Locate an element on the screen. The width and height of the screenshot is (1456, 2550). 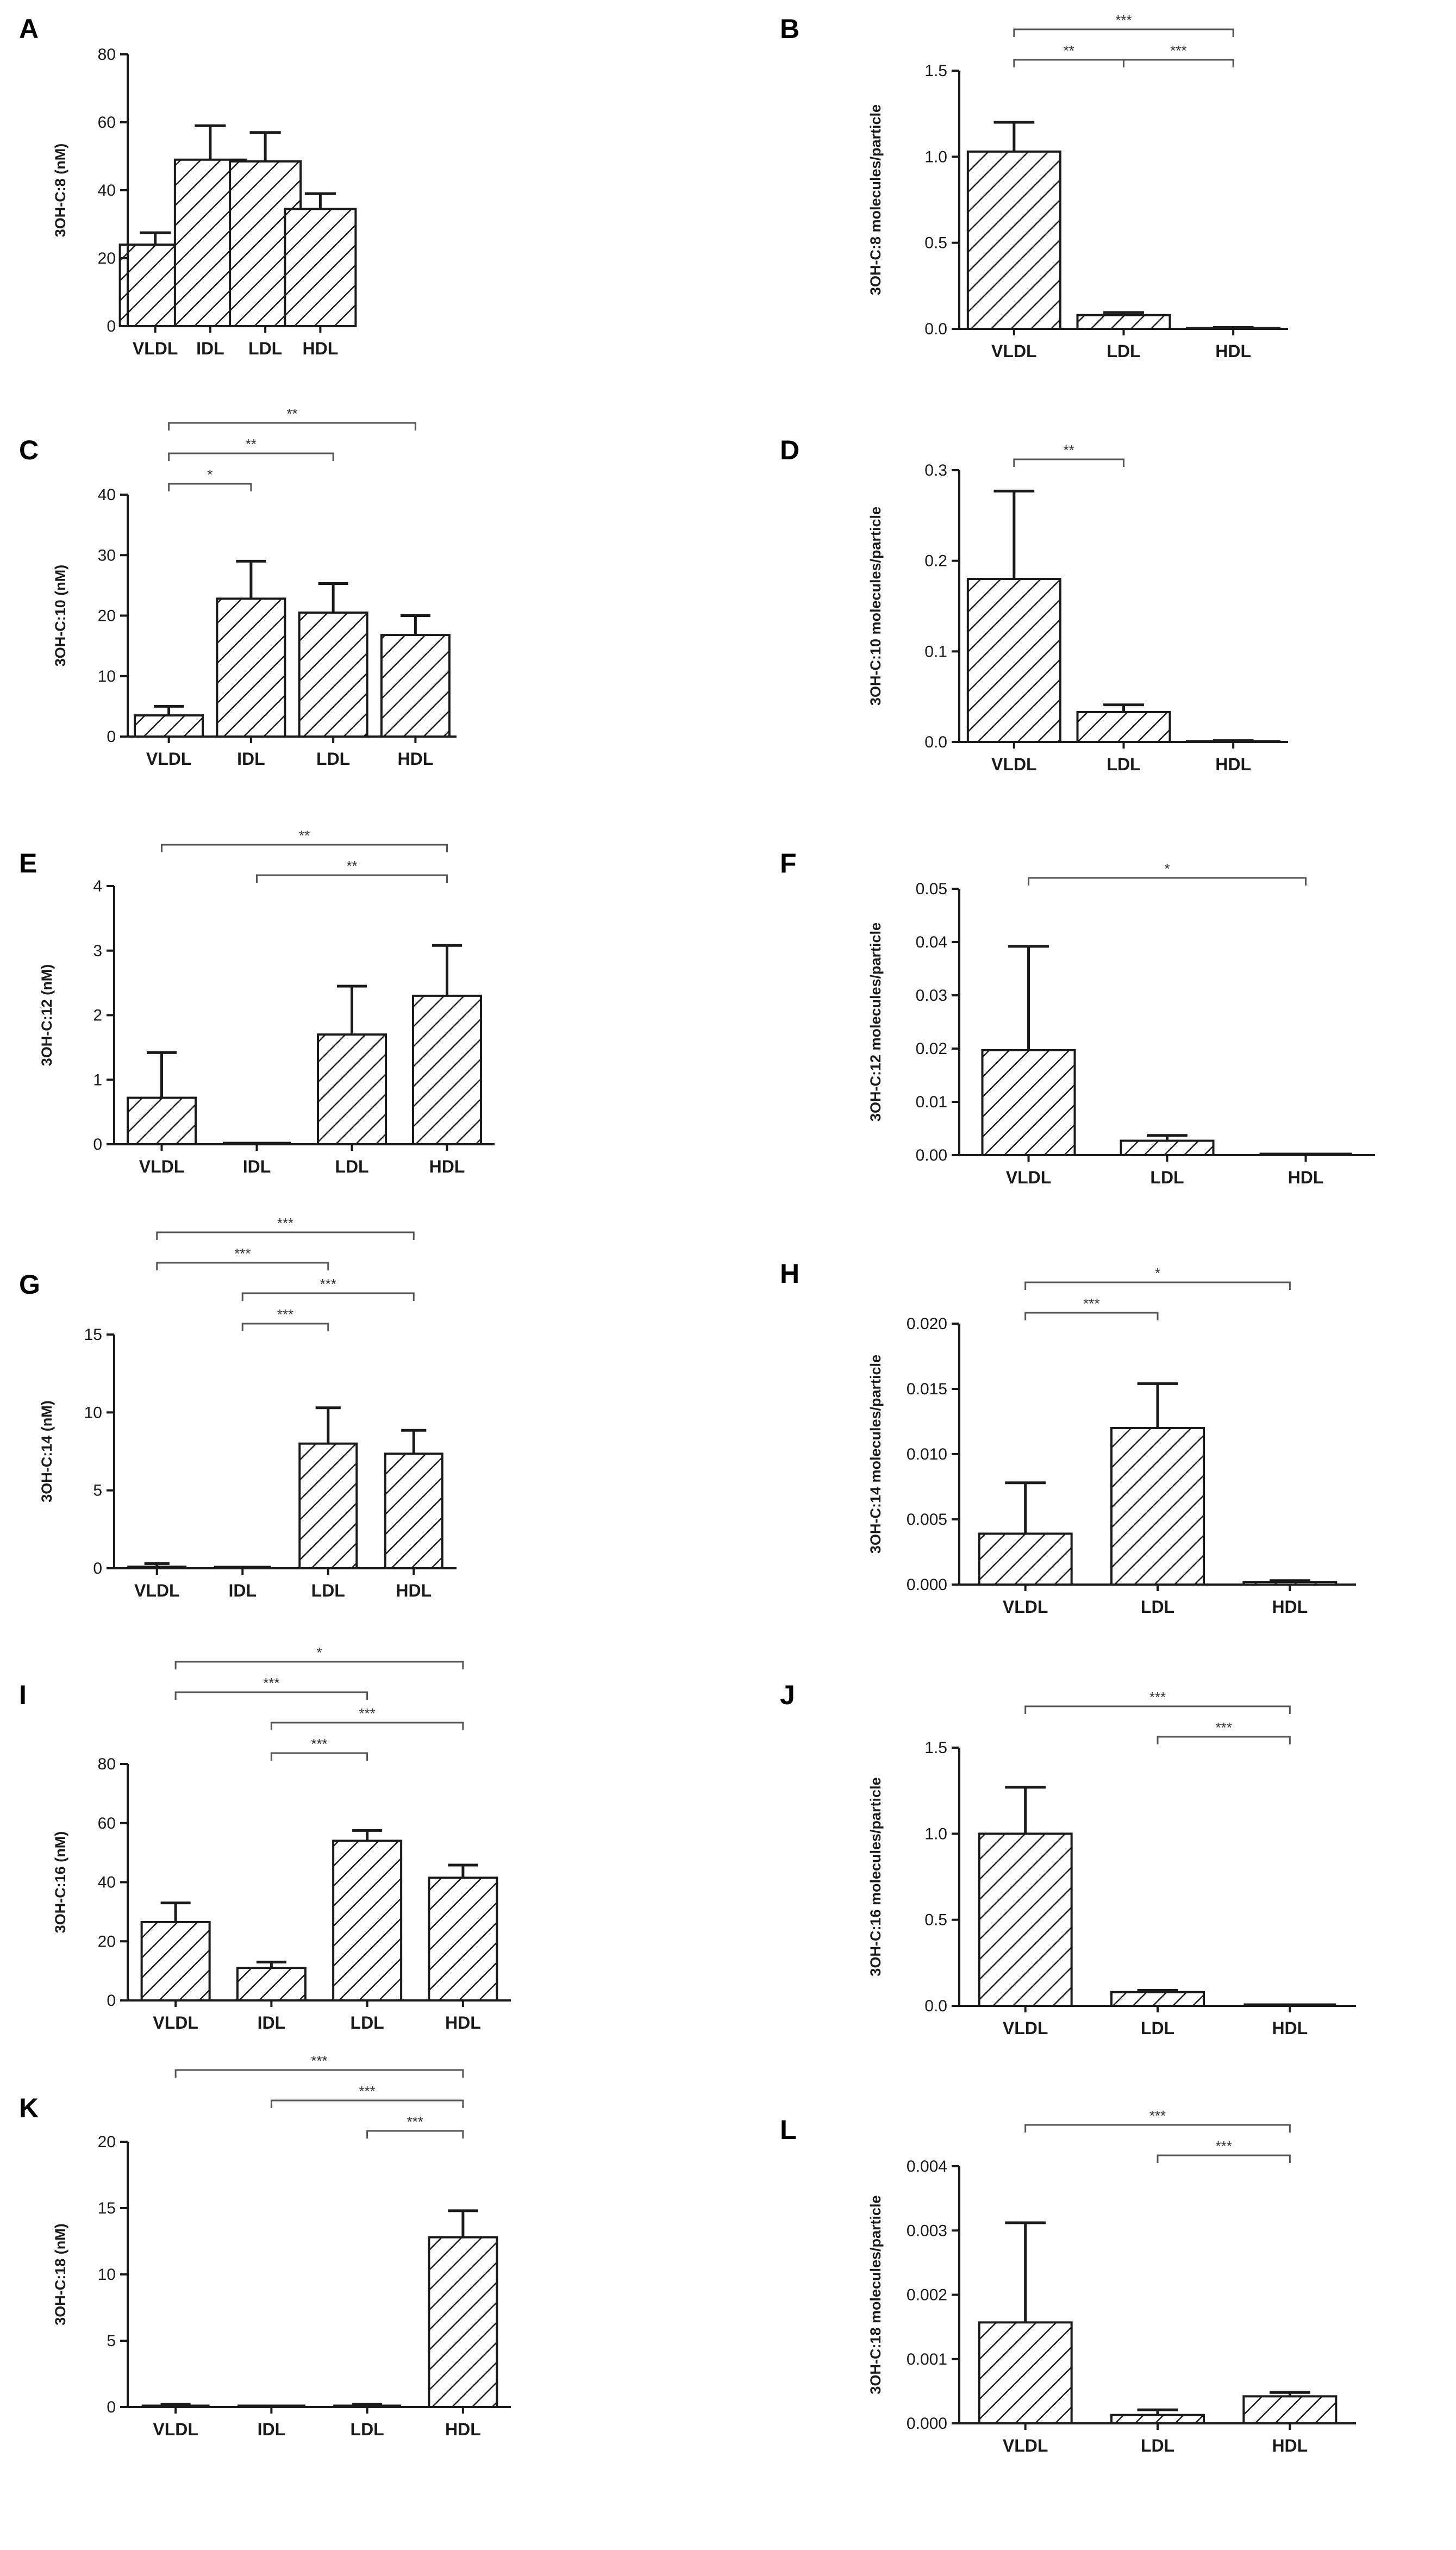
x-tick-label-b-ldl: LDL is located at coordinates (1123, 351).